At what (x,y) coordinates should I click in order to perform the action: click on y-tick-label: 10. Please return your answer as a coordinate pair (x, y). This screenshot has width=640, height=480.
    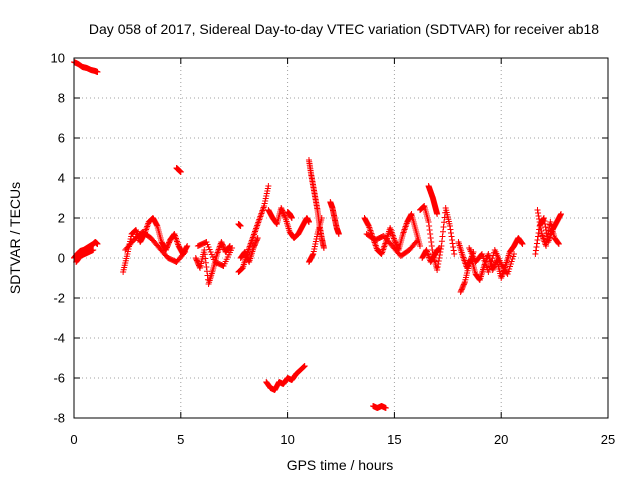
    Looking at the image, I should click on (58, 58).